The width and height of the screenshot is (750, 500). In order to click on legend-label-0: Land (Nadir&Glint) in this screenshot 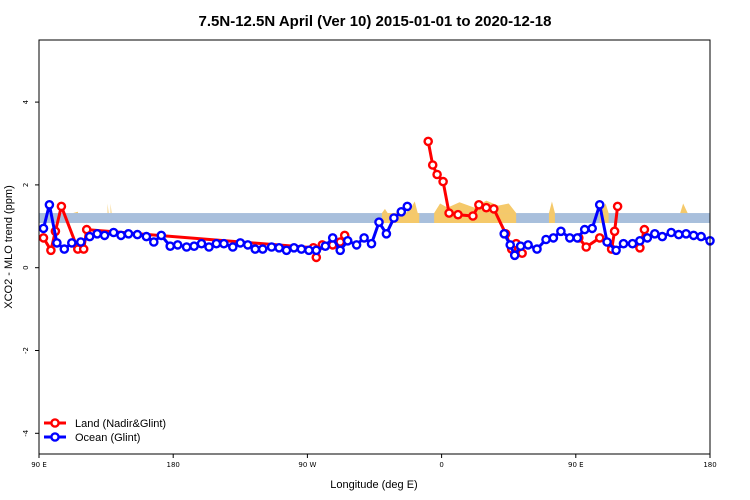, I will do `click(120, 424)`.